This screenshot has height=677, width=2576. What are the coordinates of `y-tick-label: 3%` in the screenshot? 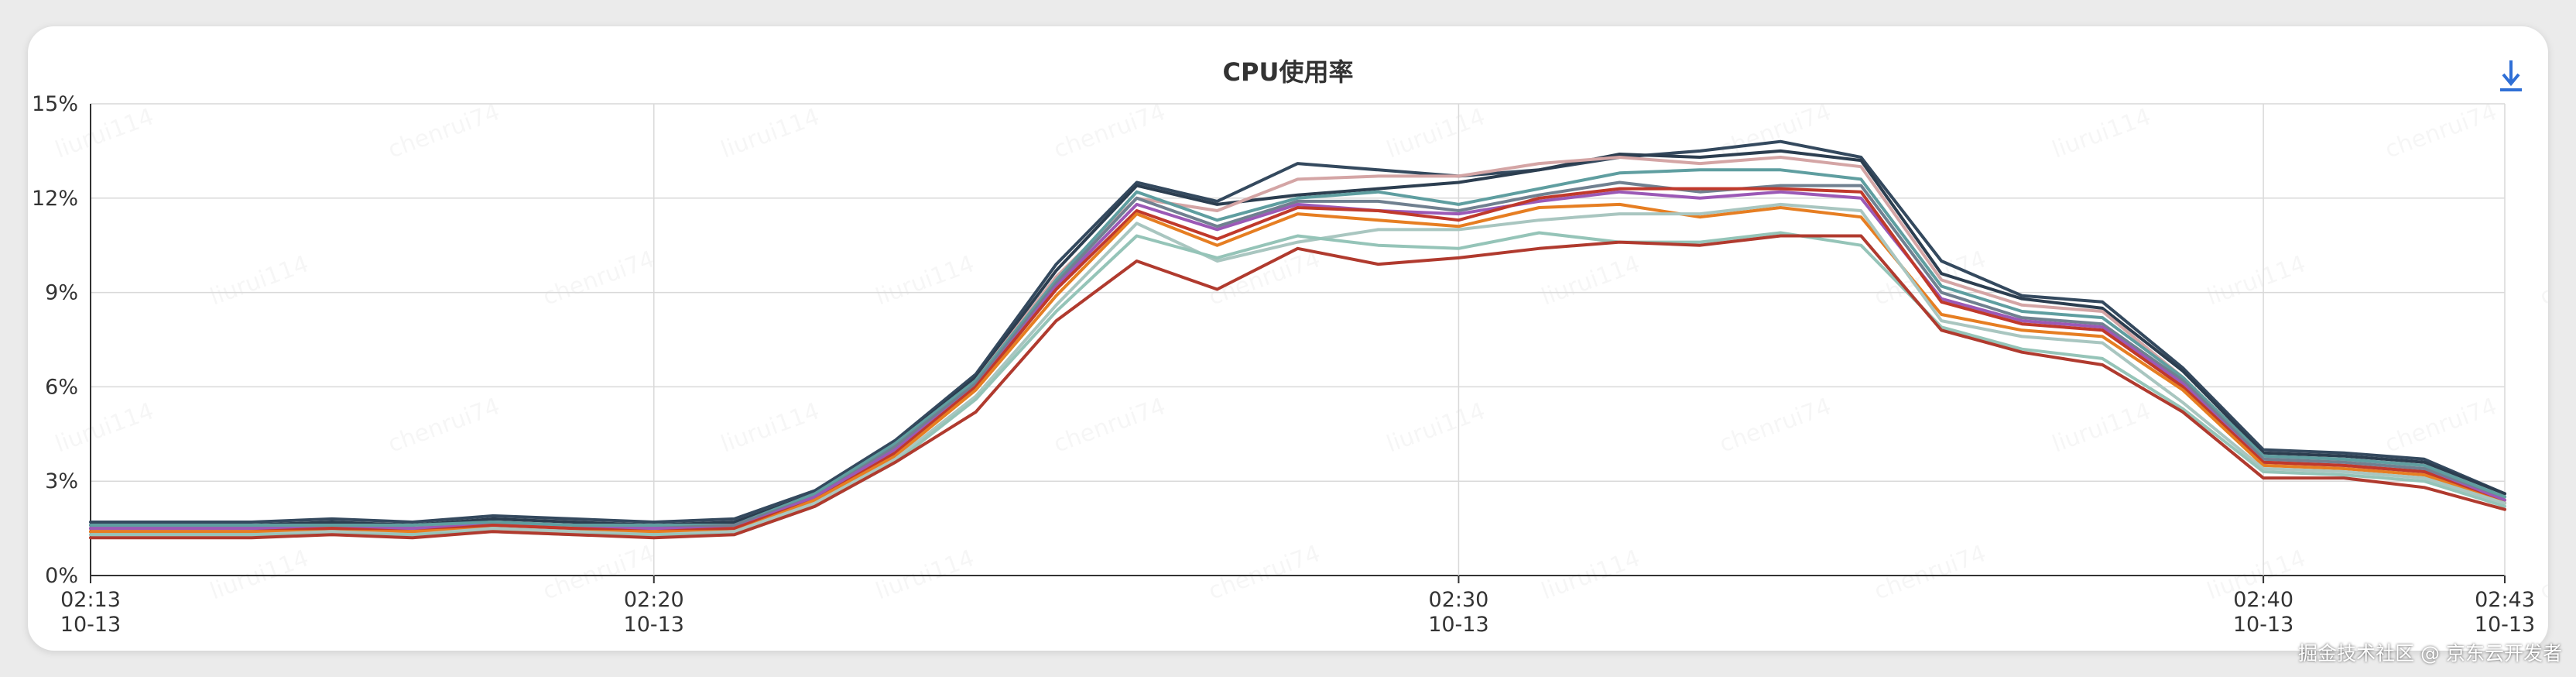 It's located at (61, 481).